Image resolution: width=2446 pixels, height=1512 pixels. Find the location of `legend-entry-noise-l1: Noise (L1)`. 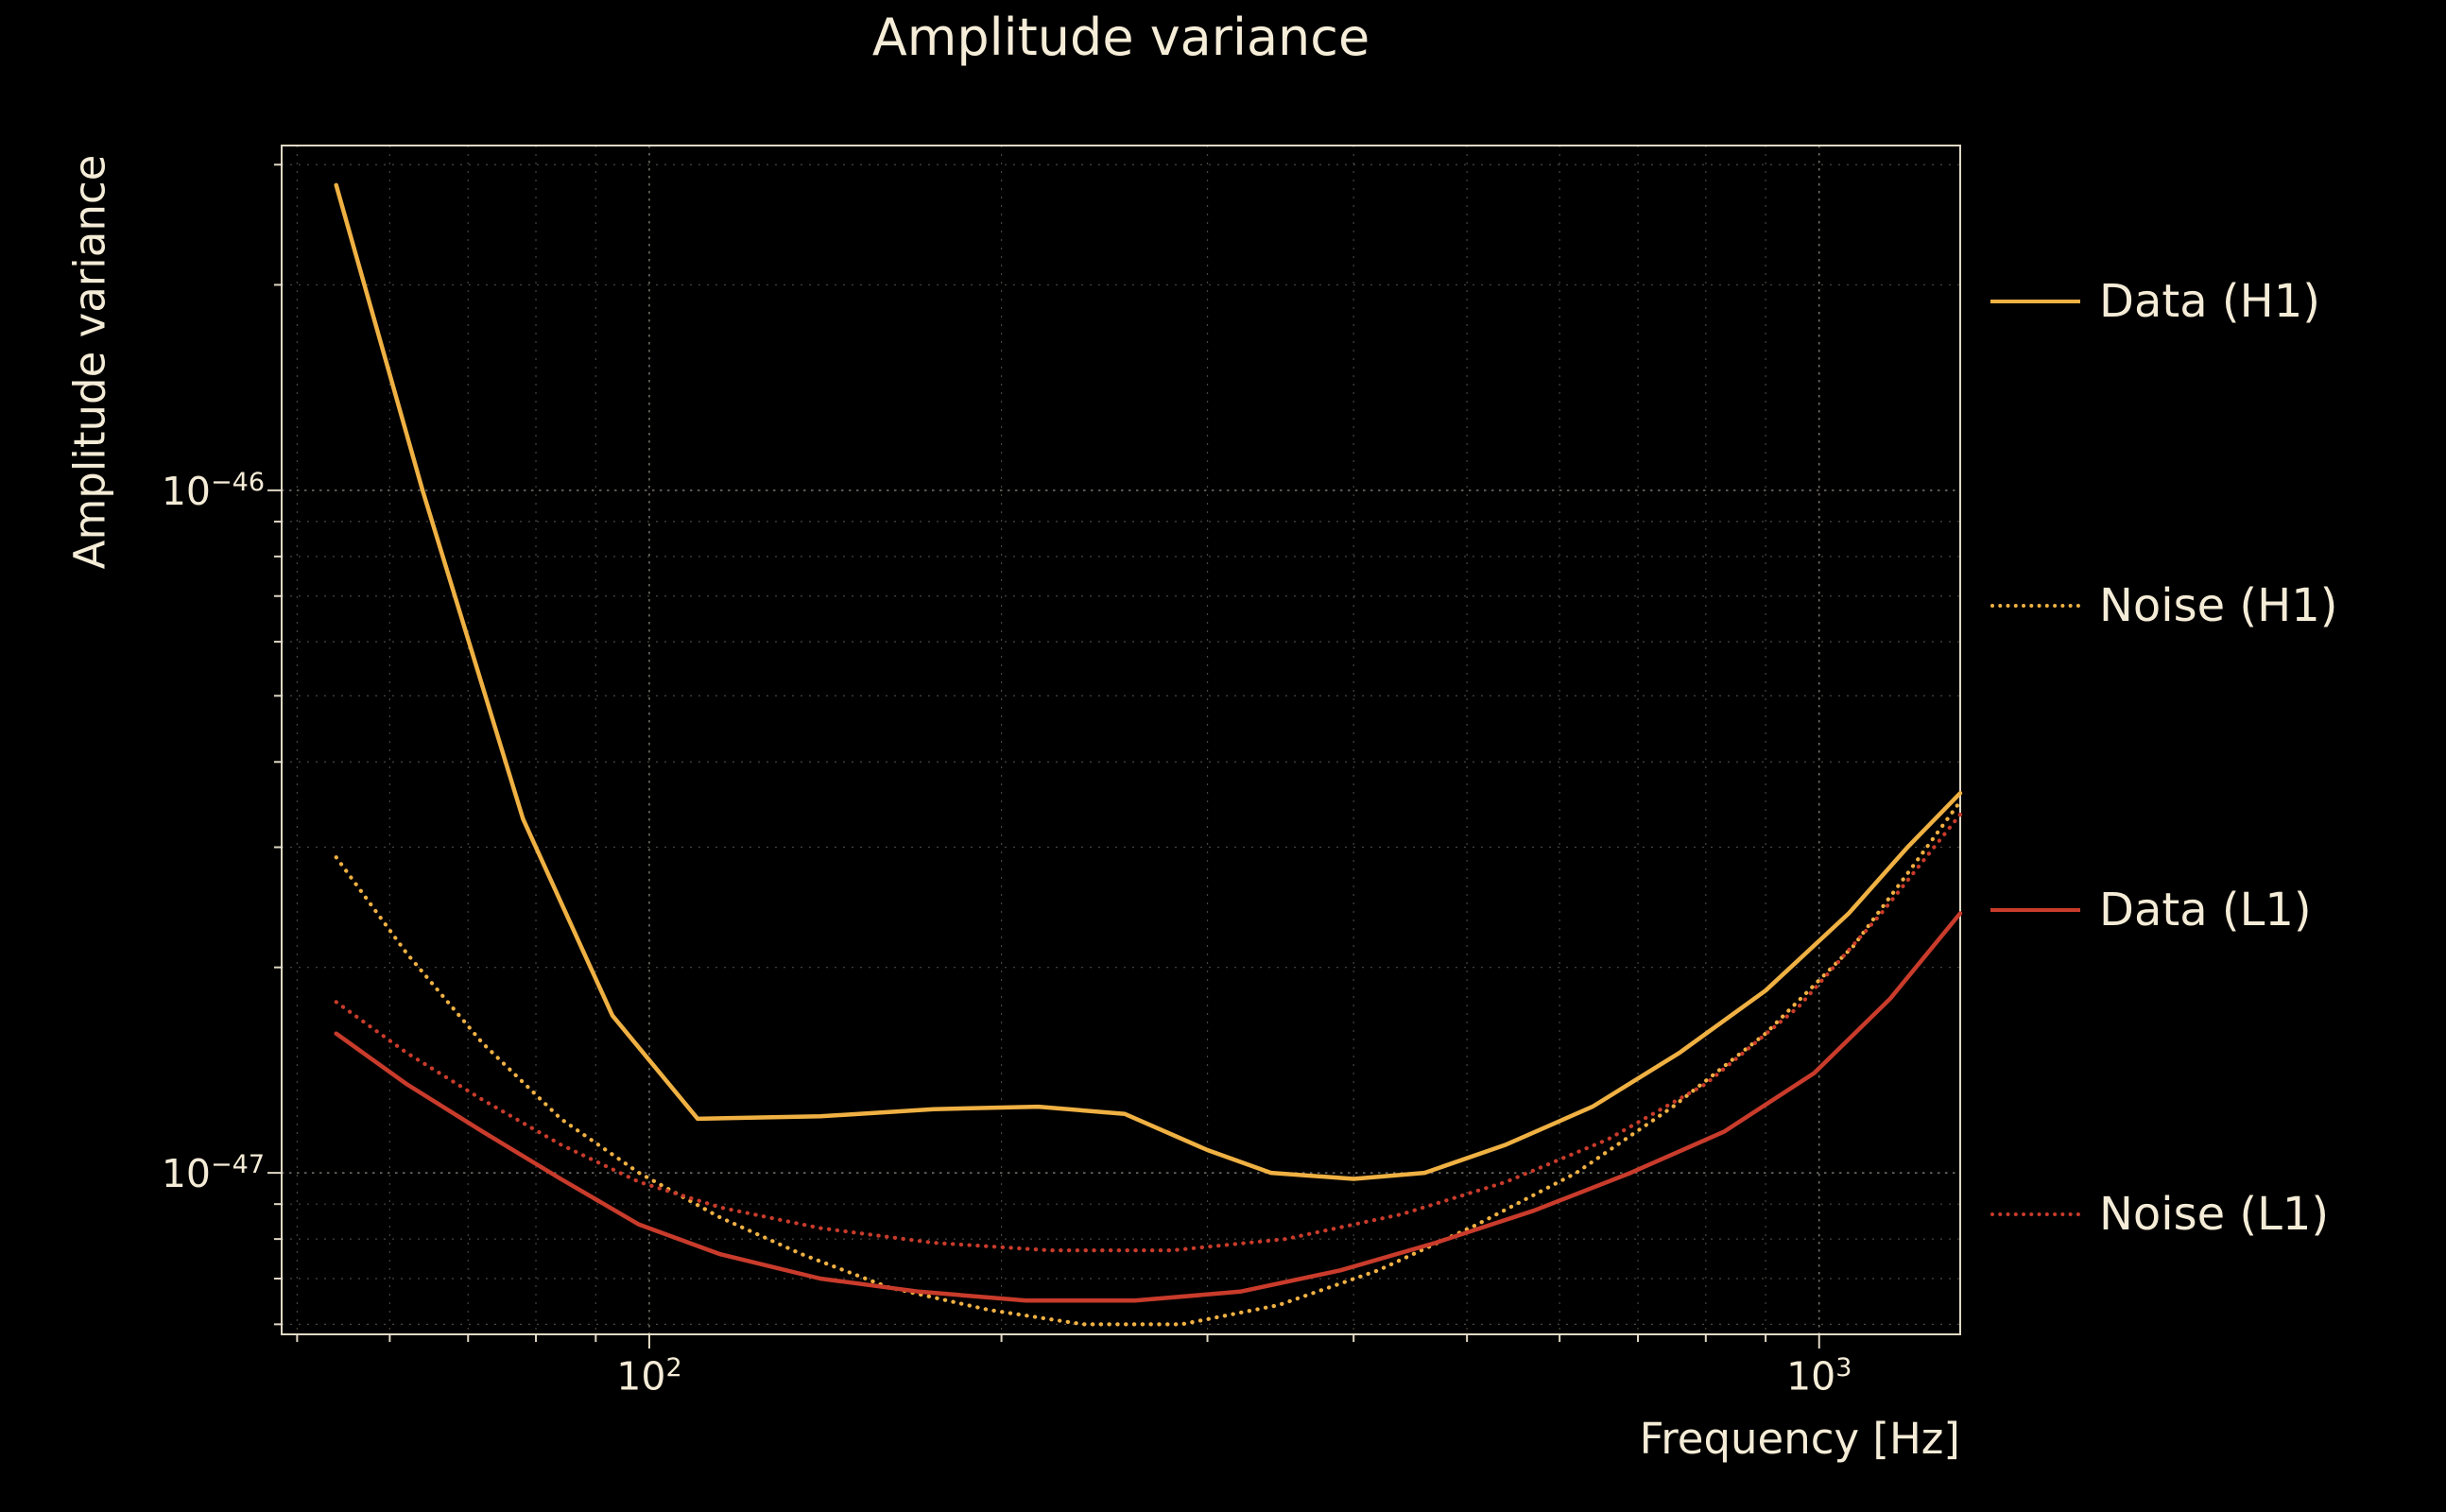

legend-entry-noise-l1: Noise (L1) is located at coordinates (2159, 1214).